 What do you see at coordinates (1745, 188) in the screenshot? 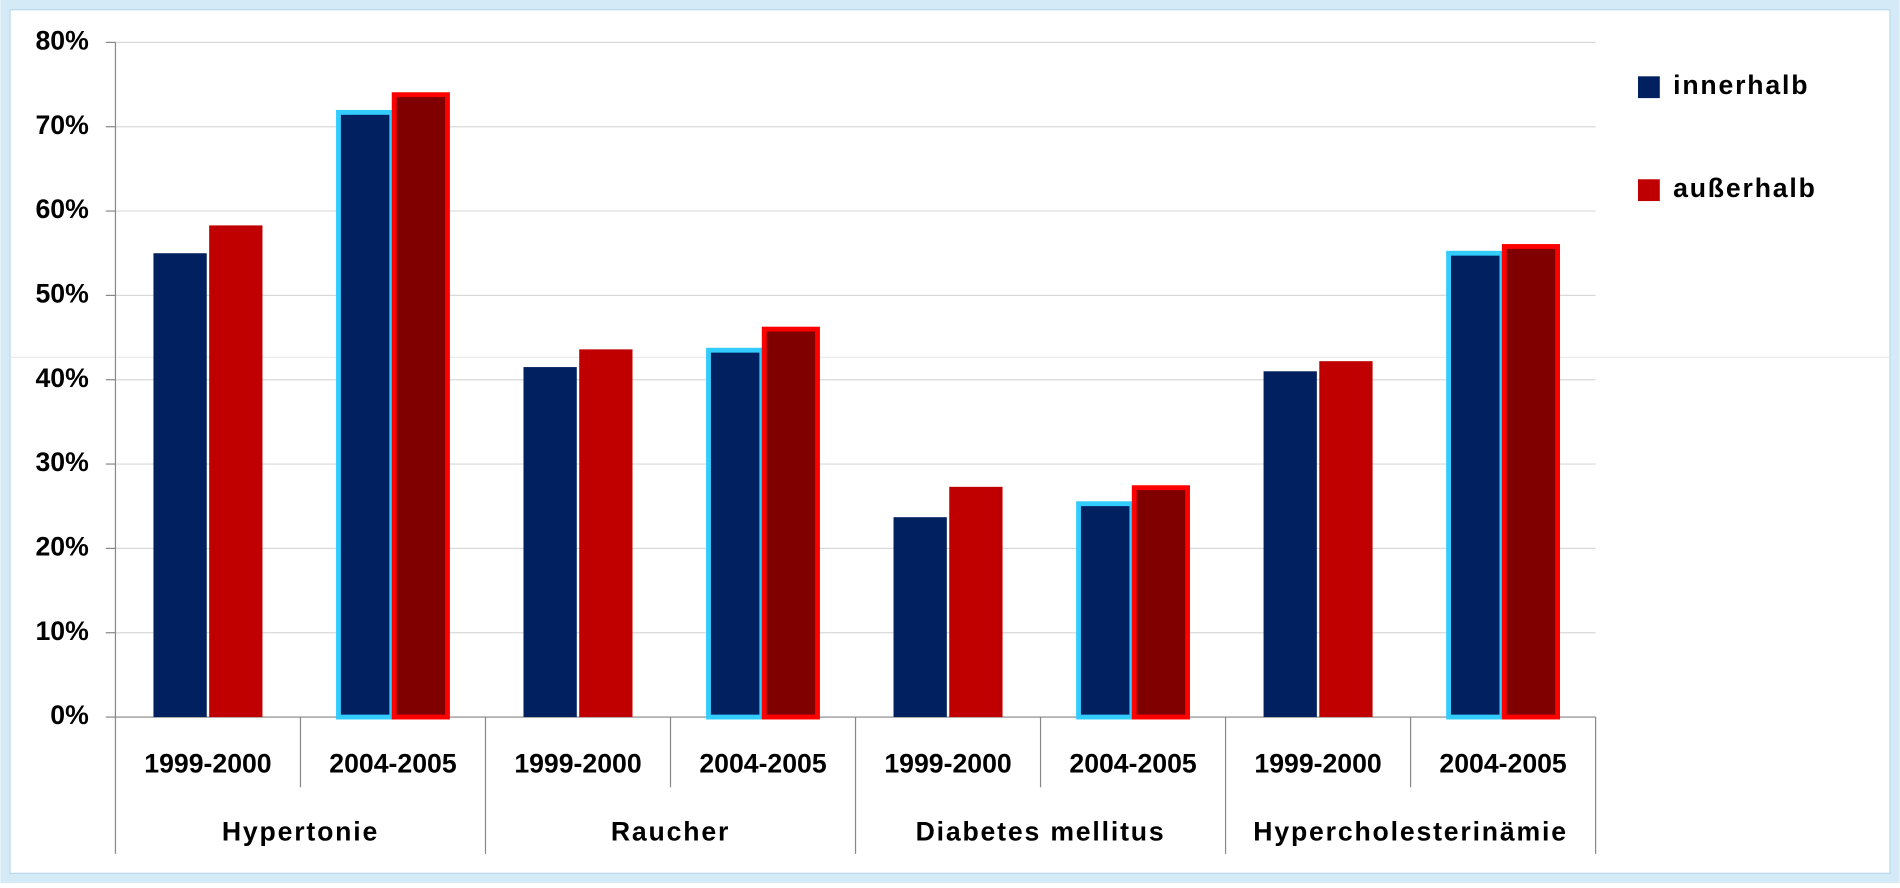
I see `legend-label: außerhalb` at bounding box center [1745, 188].